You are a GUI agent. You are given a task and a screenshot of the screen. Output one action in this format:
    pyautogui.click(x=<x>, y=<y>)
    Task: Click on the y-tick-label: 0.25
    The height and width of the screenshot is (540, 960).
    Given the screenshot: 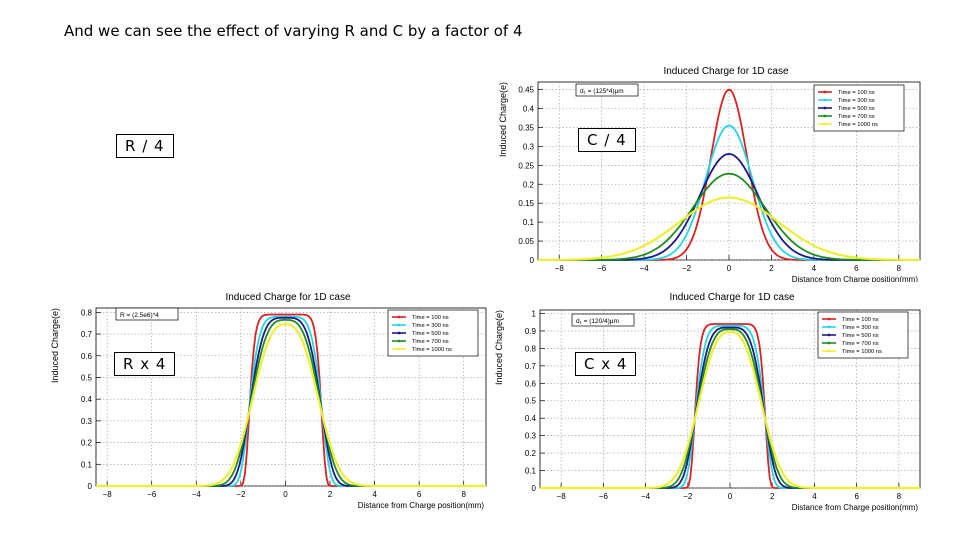 What is the action you would take?
    pyautogui.click(x=526, y=165)
    